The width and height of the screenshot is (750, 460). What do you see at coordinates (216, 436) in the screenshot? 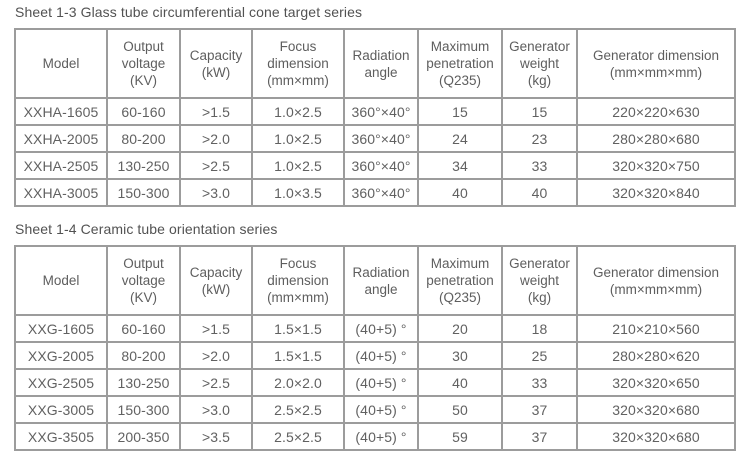
I see `table-cell: >3.5` at bounding box center [216, 436].